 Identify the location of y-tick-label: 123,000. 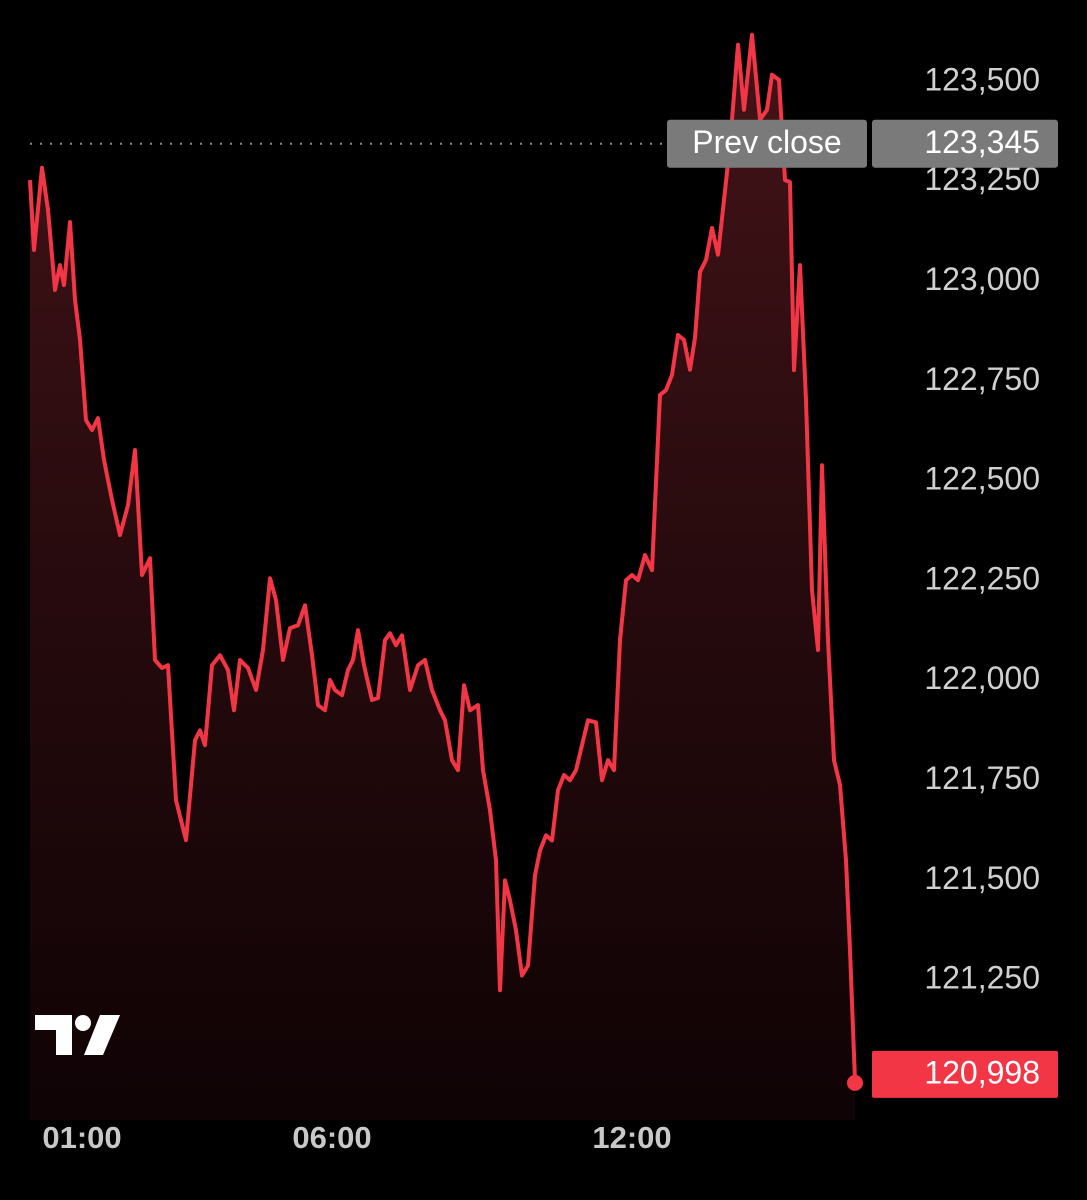
(982, 279).